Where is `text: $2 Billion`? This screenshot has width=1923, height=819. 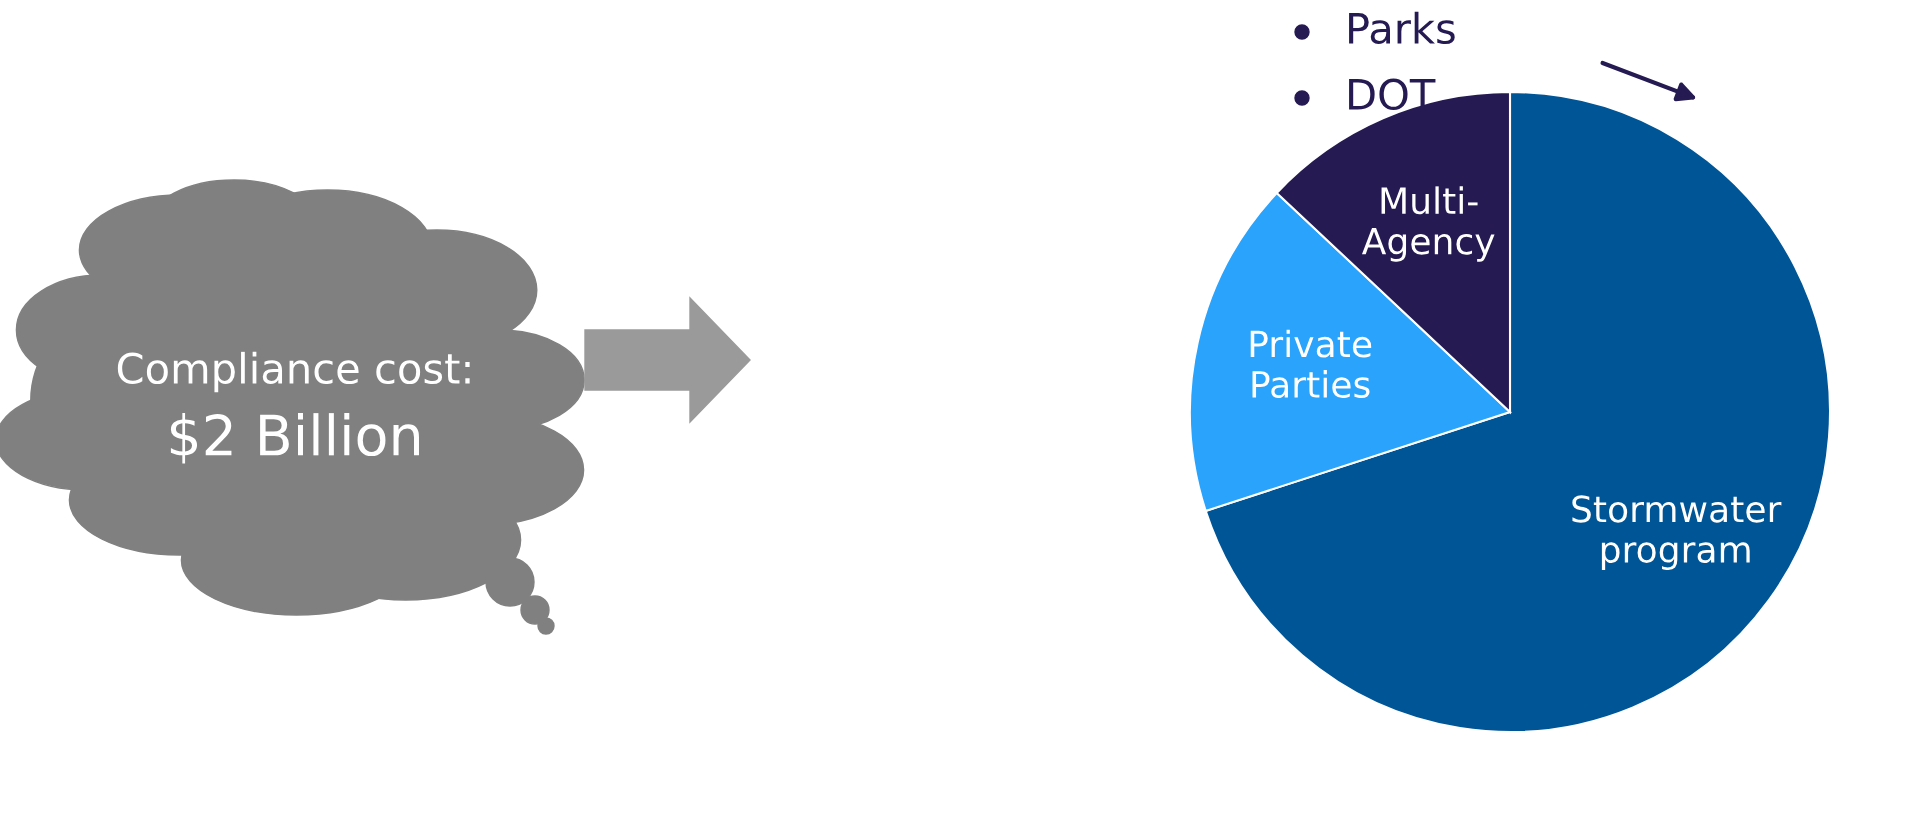
text: $2 Billion is located at coordinates (294, 438).